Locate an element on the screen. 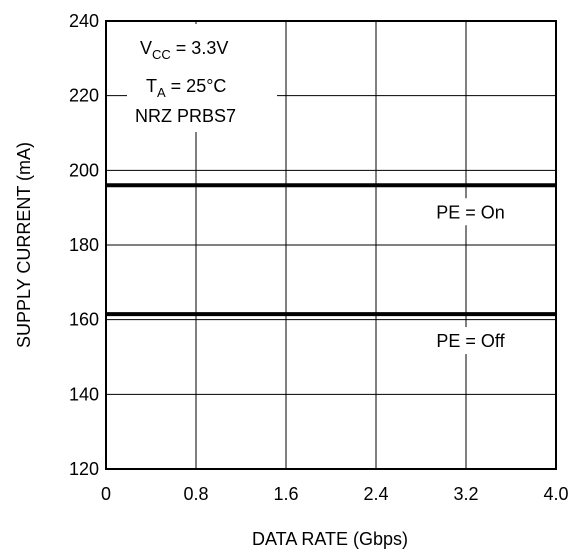 The height and width of the screenshot is (553, 579). ta-condition: TA = 25°C is located at coordinates (186, 88).